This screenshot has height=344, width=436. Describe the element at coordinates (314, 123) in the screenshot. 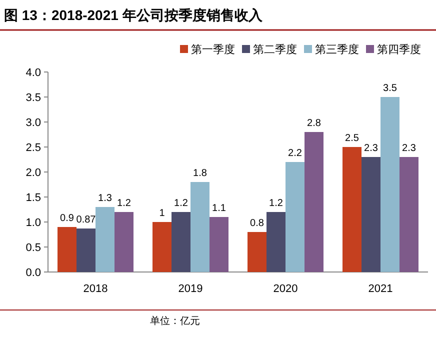

I see `data-label: 2.8` at that location.